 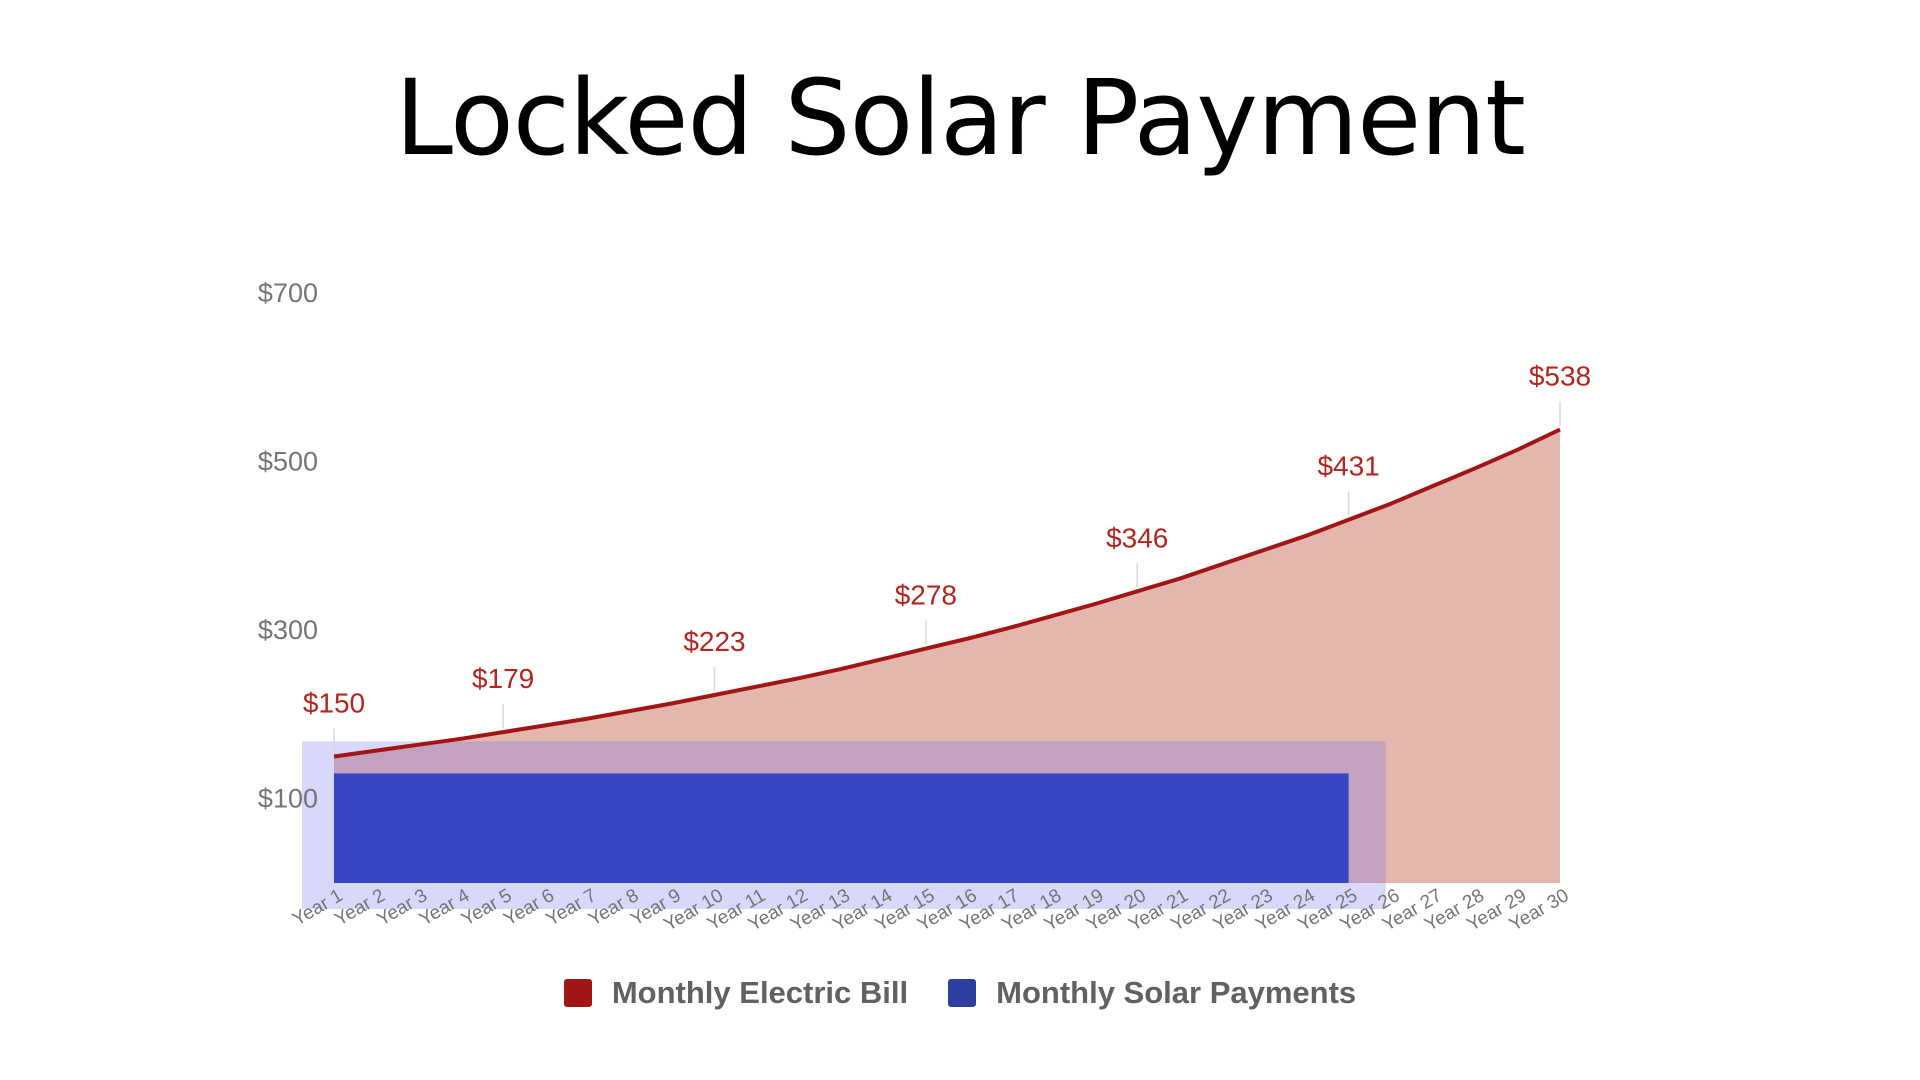 I want to click on data-label: $278, so click(x=926, y=595).